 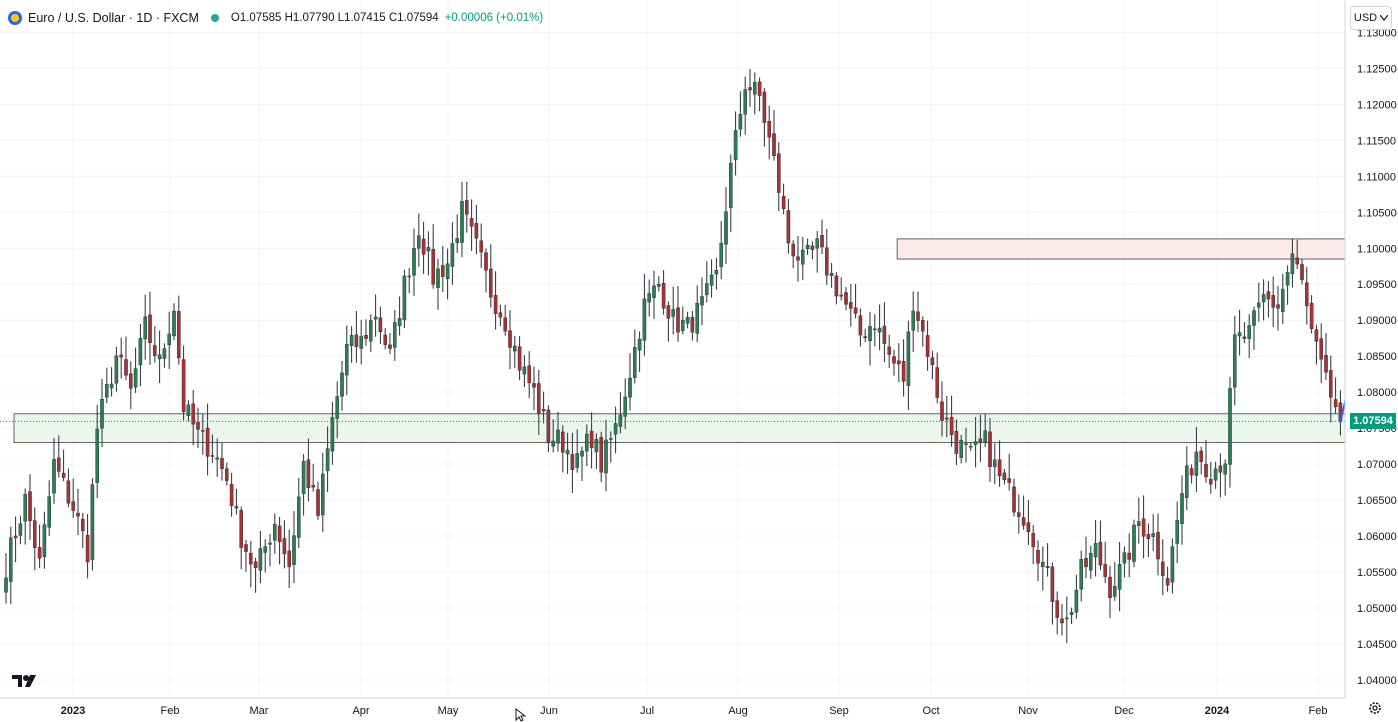 What do you see at coordinates (26, 681) in the screenshot?
I see `tradingview-logo-icon` at bounding box center [26, 681].